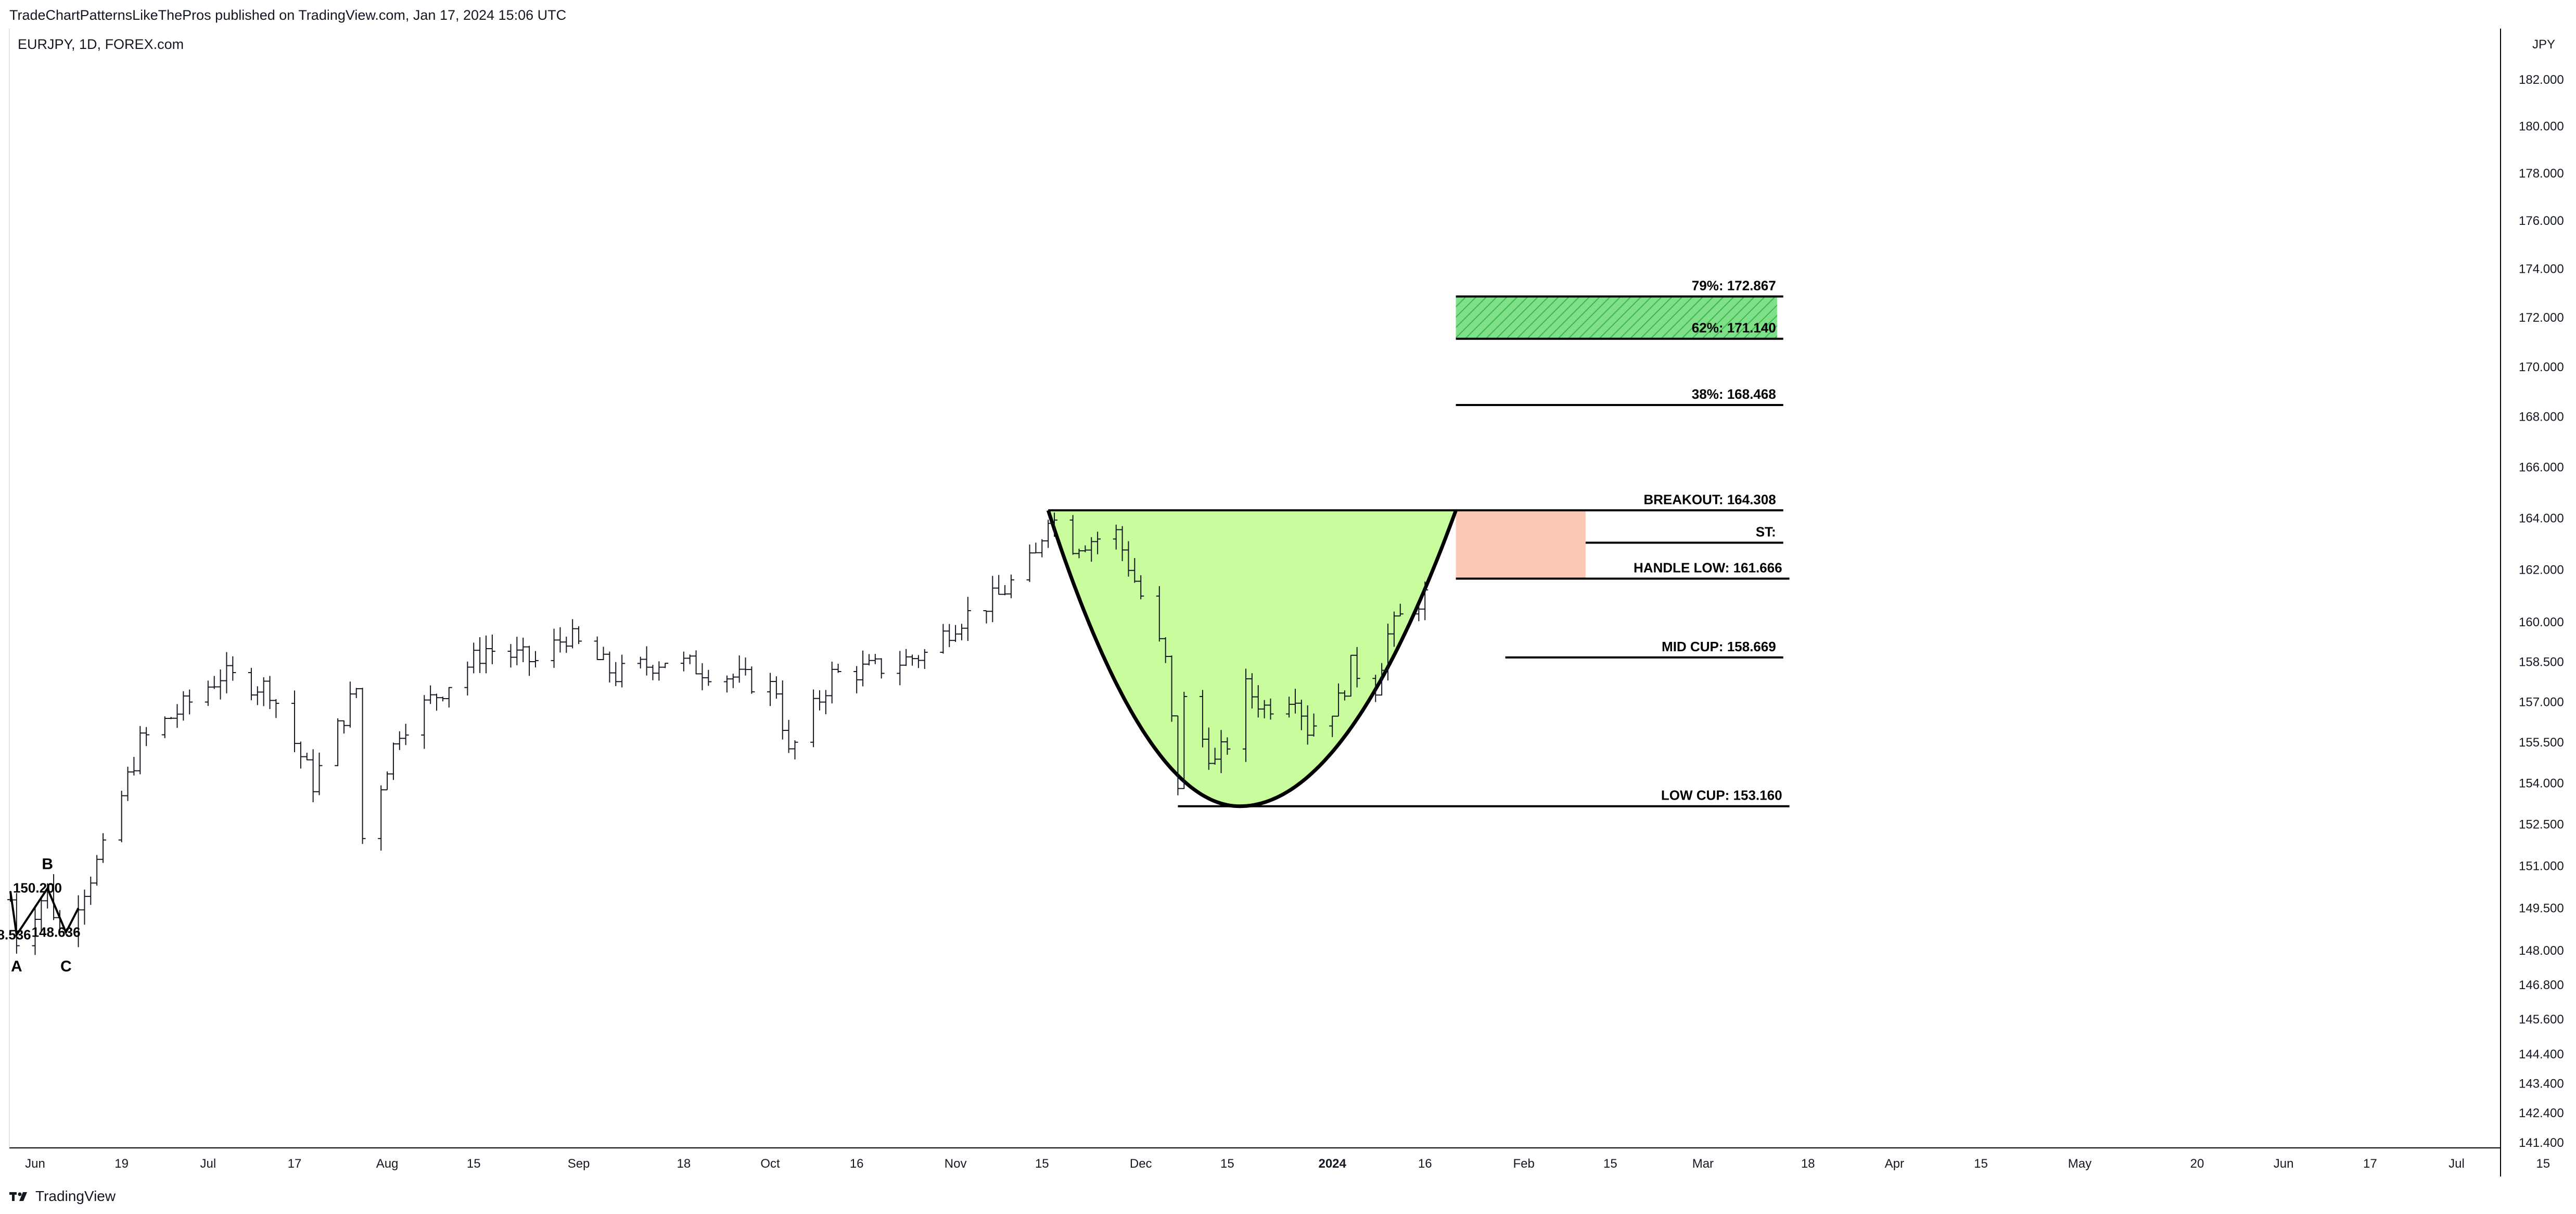 The width and height of the screenshot is (2576, 1214). Describe the element at coordinates (1894, 1164) in the screenshot. I see `x-tick-label: Apr` at that location.